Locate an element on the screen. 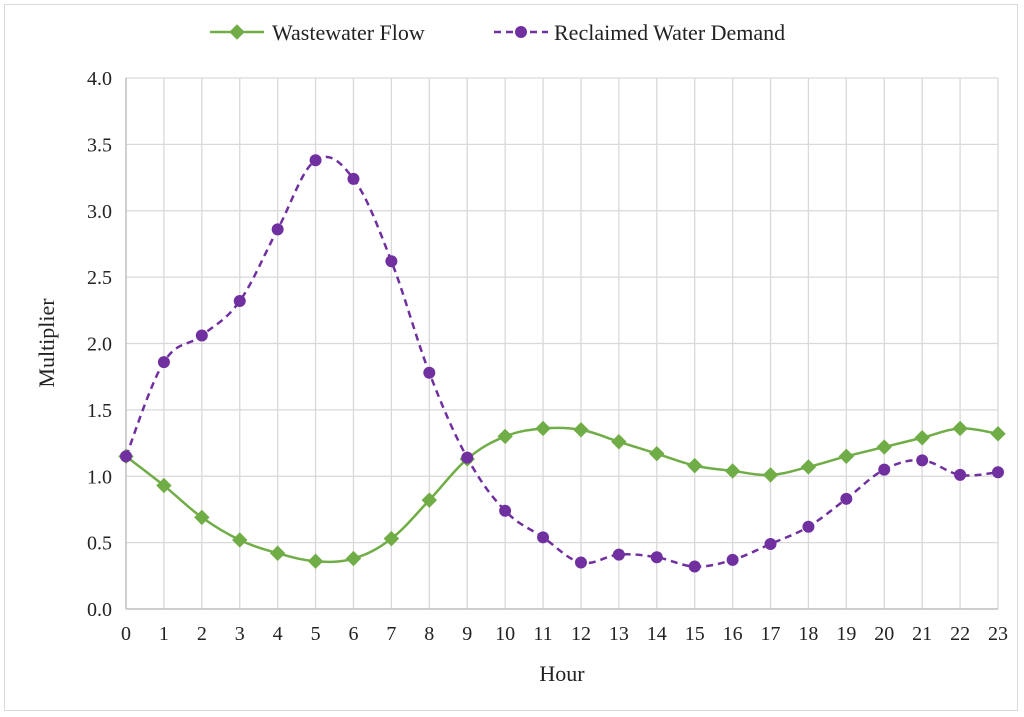 The image size is (1024, 717). x-tick-label: 8 is located at coordinates (429, 634).